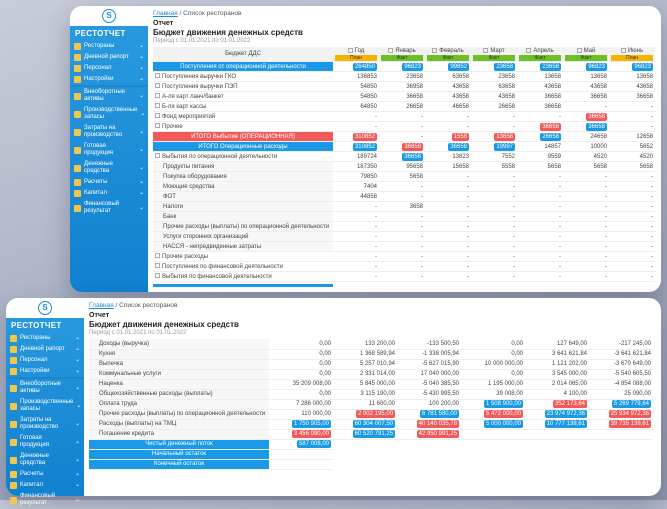  Describe the element at coordinates (437, 434) in the screenshot. I see `value-badge: 42 950 991,25` at that location.